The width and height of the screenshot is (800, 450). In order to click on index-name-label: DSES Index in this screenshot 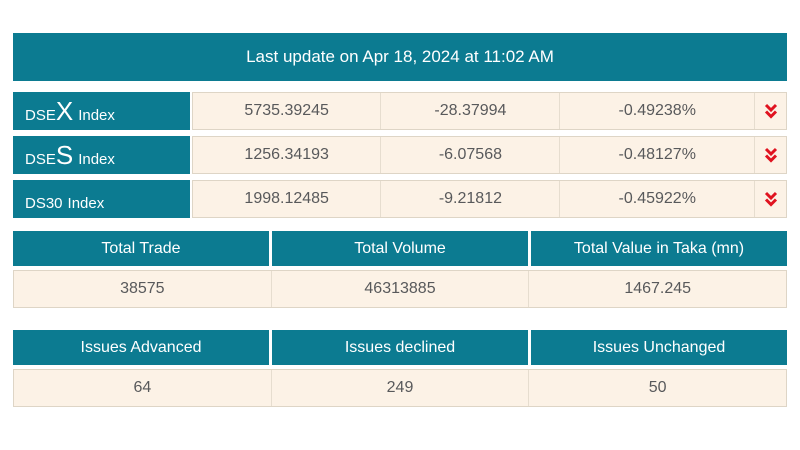, I will do `click(70, 155)`.